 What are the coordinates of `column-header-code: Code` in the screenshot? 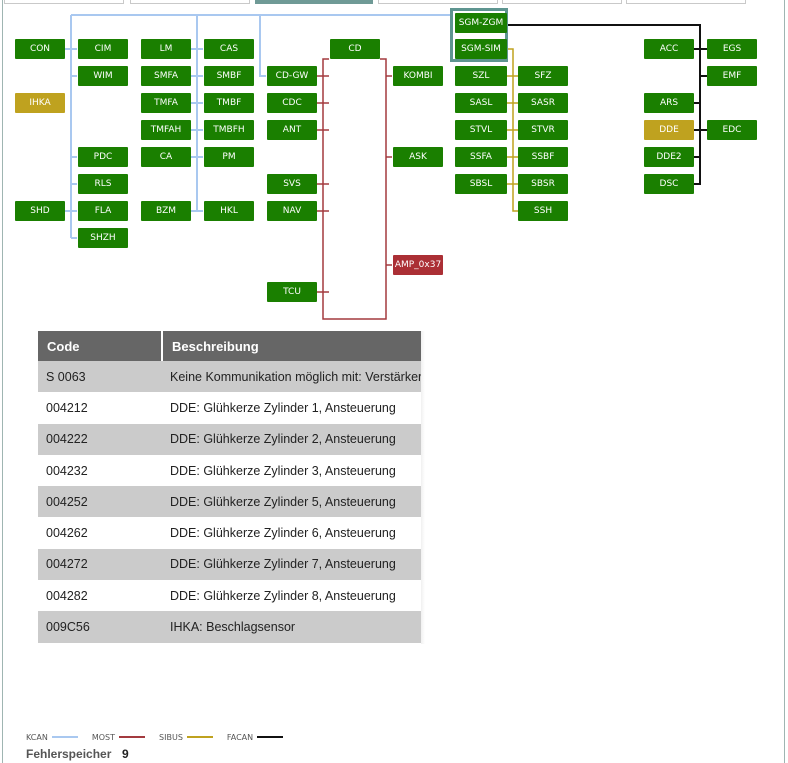 It's located at (100, 346).